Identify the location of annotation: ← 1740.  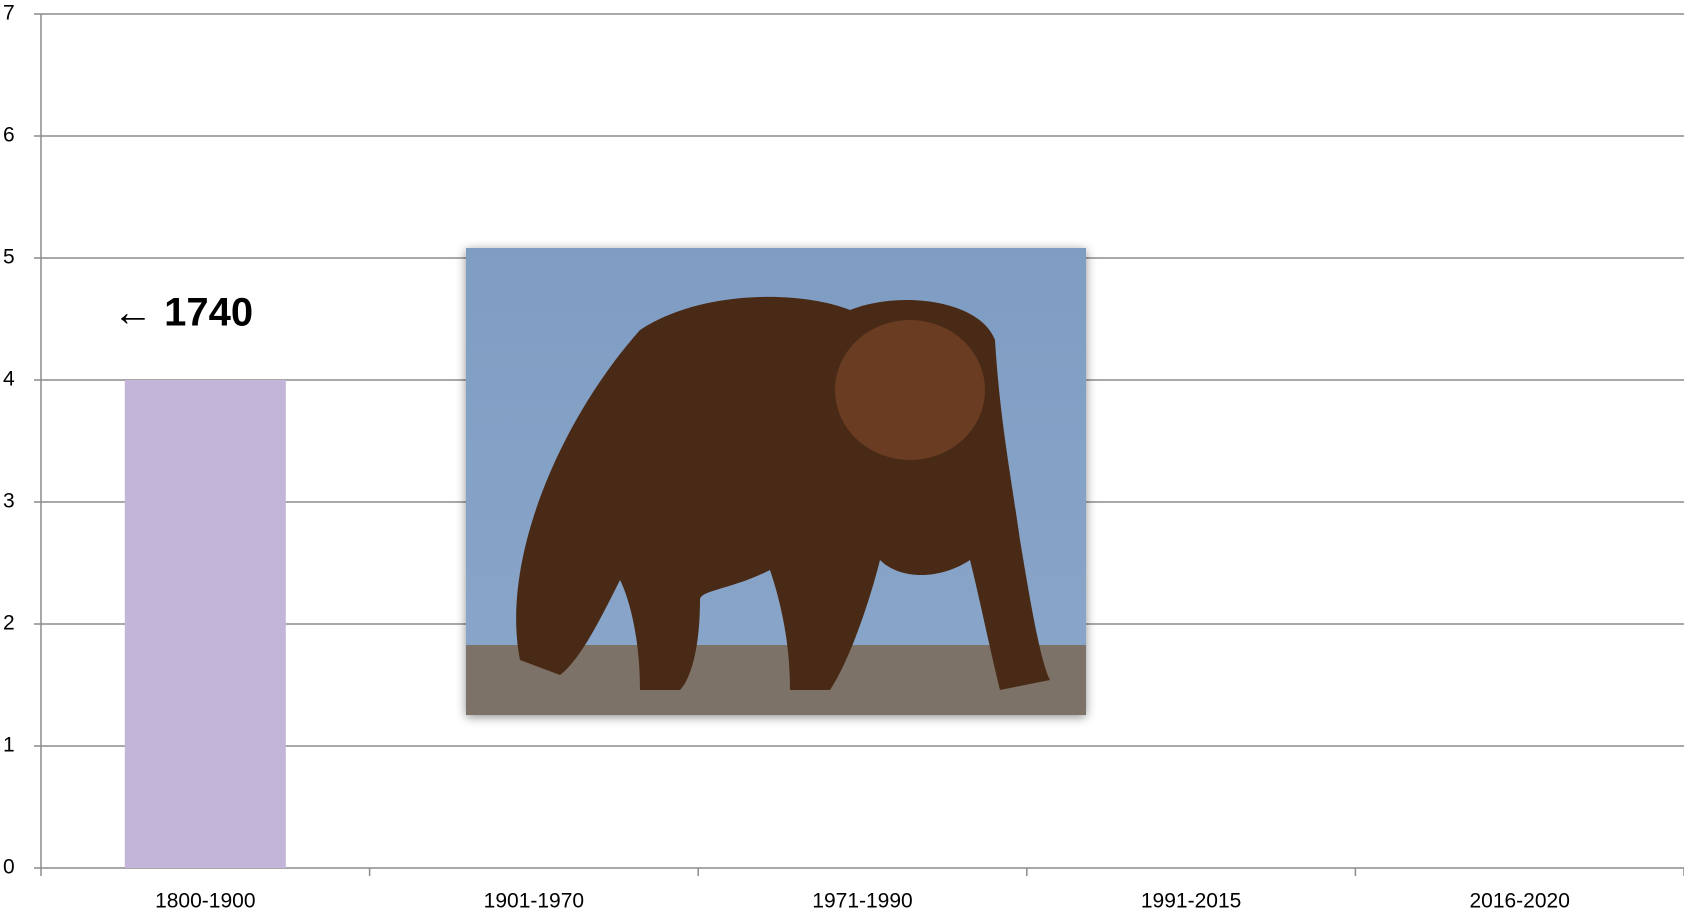
(183, 313).